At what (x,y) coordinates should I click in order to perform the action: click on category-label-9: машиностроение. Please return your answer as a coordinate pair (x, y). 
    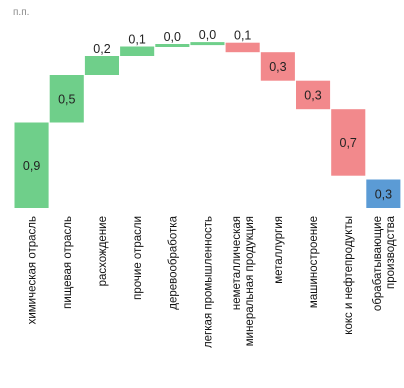
    Looking at the image, I should click on (314, 262).